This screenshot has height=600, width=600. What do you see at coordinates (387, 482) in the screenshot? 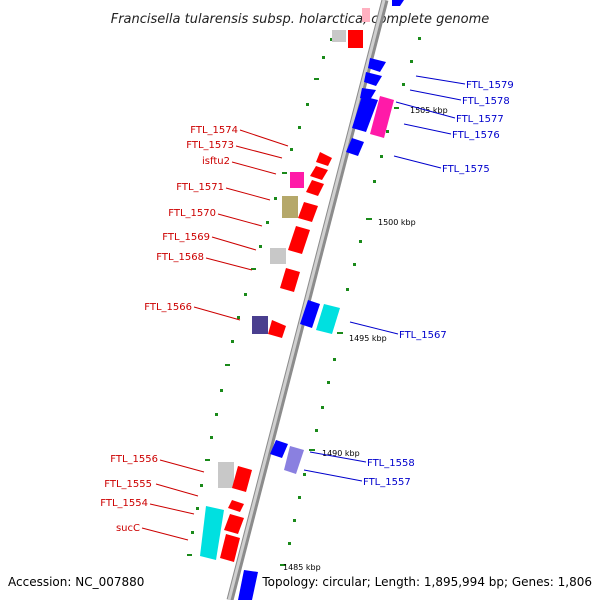
I see `label-ftl-1557: FTL_1557` at bounding box center [387, 482].